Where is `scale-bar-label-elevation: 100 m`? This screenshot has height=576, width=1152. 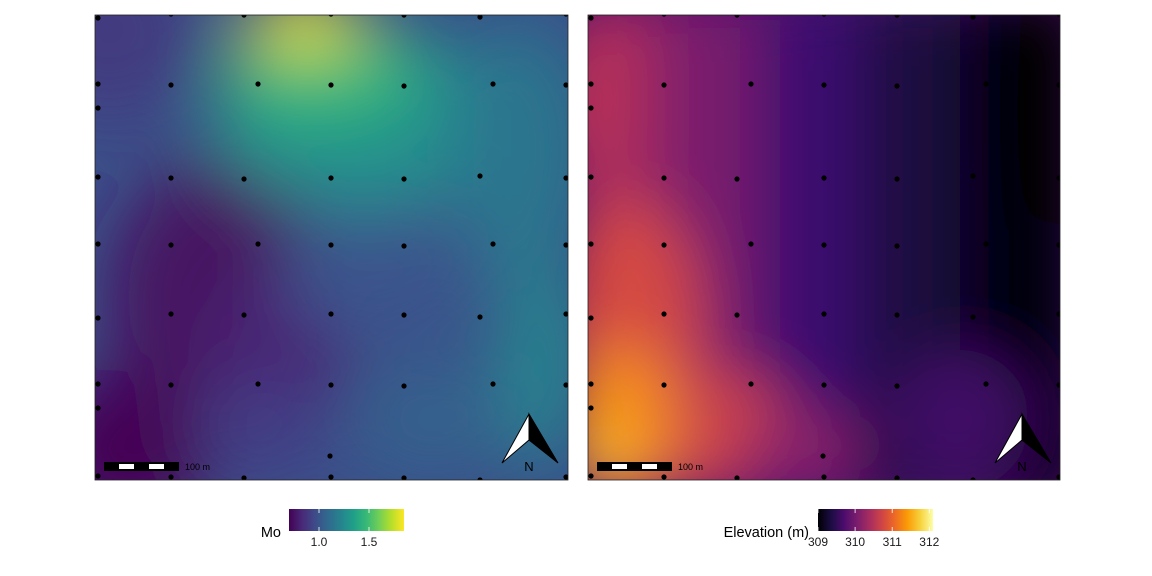
scale-bar-label-elevation: 100 m is located at coordinates (690, 467).